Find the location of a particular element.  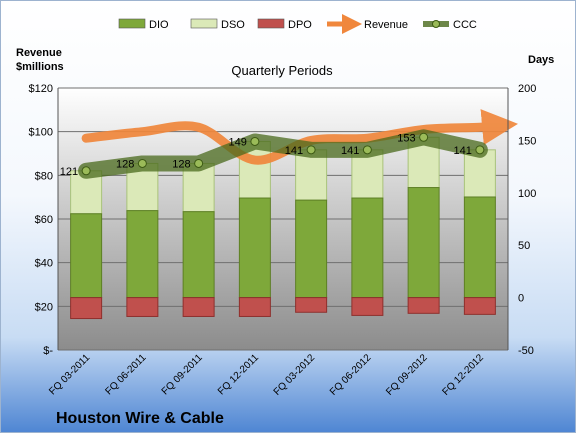

category-label: FQ 12-2011 is located at coordinates (238, 374).